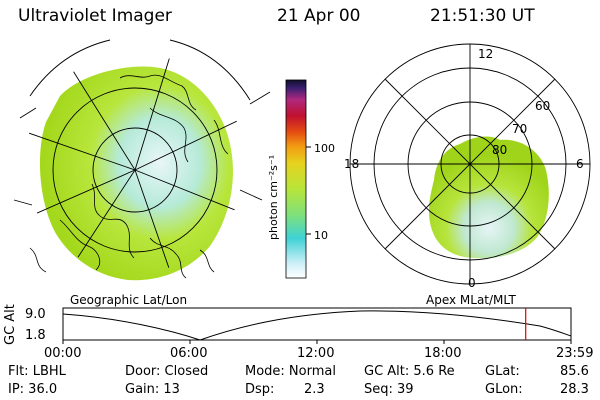 This screenshot has width=600, height=400. I want to click on mode-info: Mode: Normal, so click(290, 371).